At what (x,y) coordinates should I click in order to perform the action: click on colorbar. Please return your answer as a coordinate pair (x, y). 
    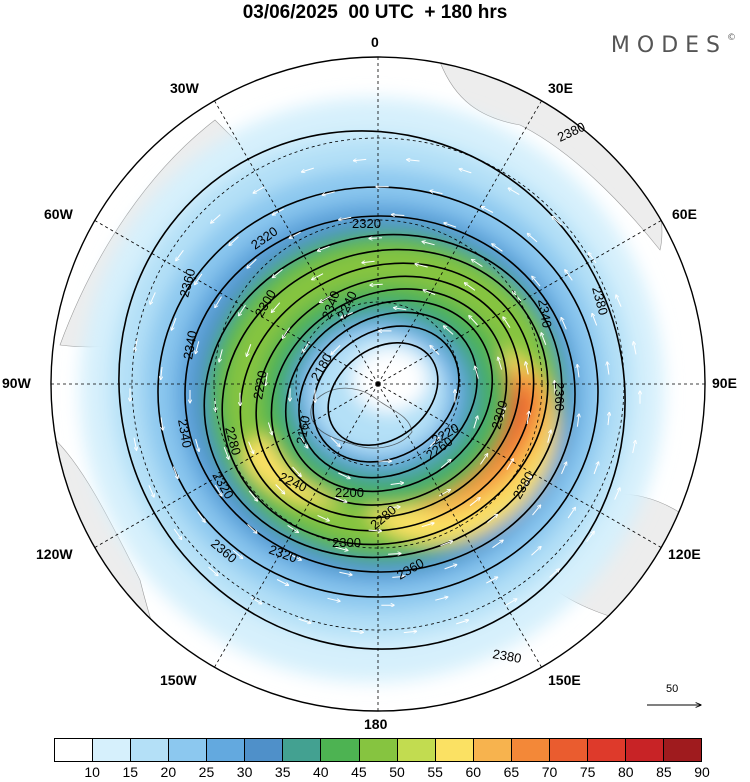
    Looking at the image, I should click on (378, 750).